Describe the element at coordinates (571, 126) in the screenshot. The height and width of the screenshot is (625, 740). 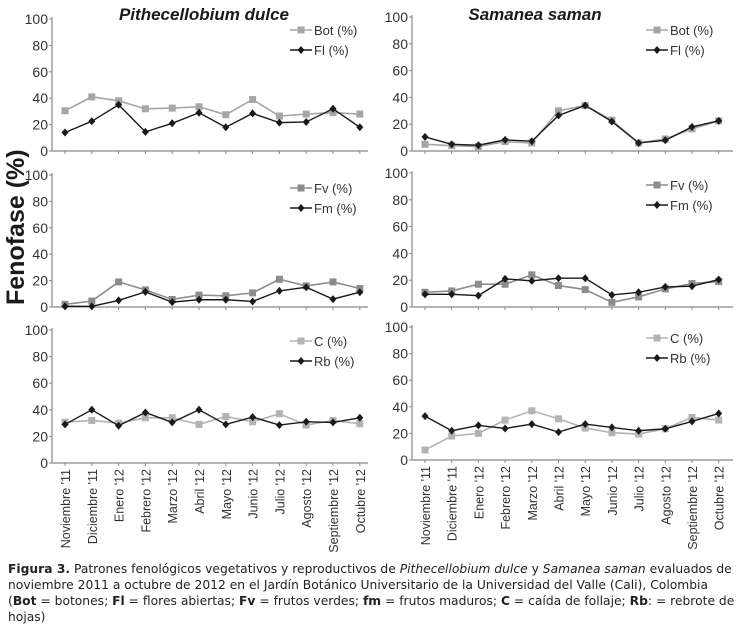
I see `series-line-bot` at that location.